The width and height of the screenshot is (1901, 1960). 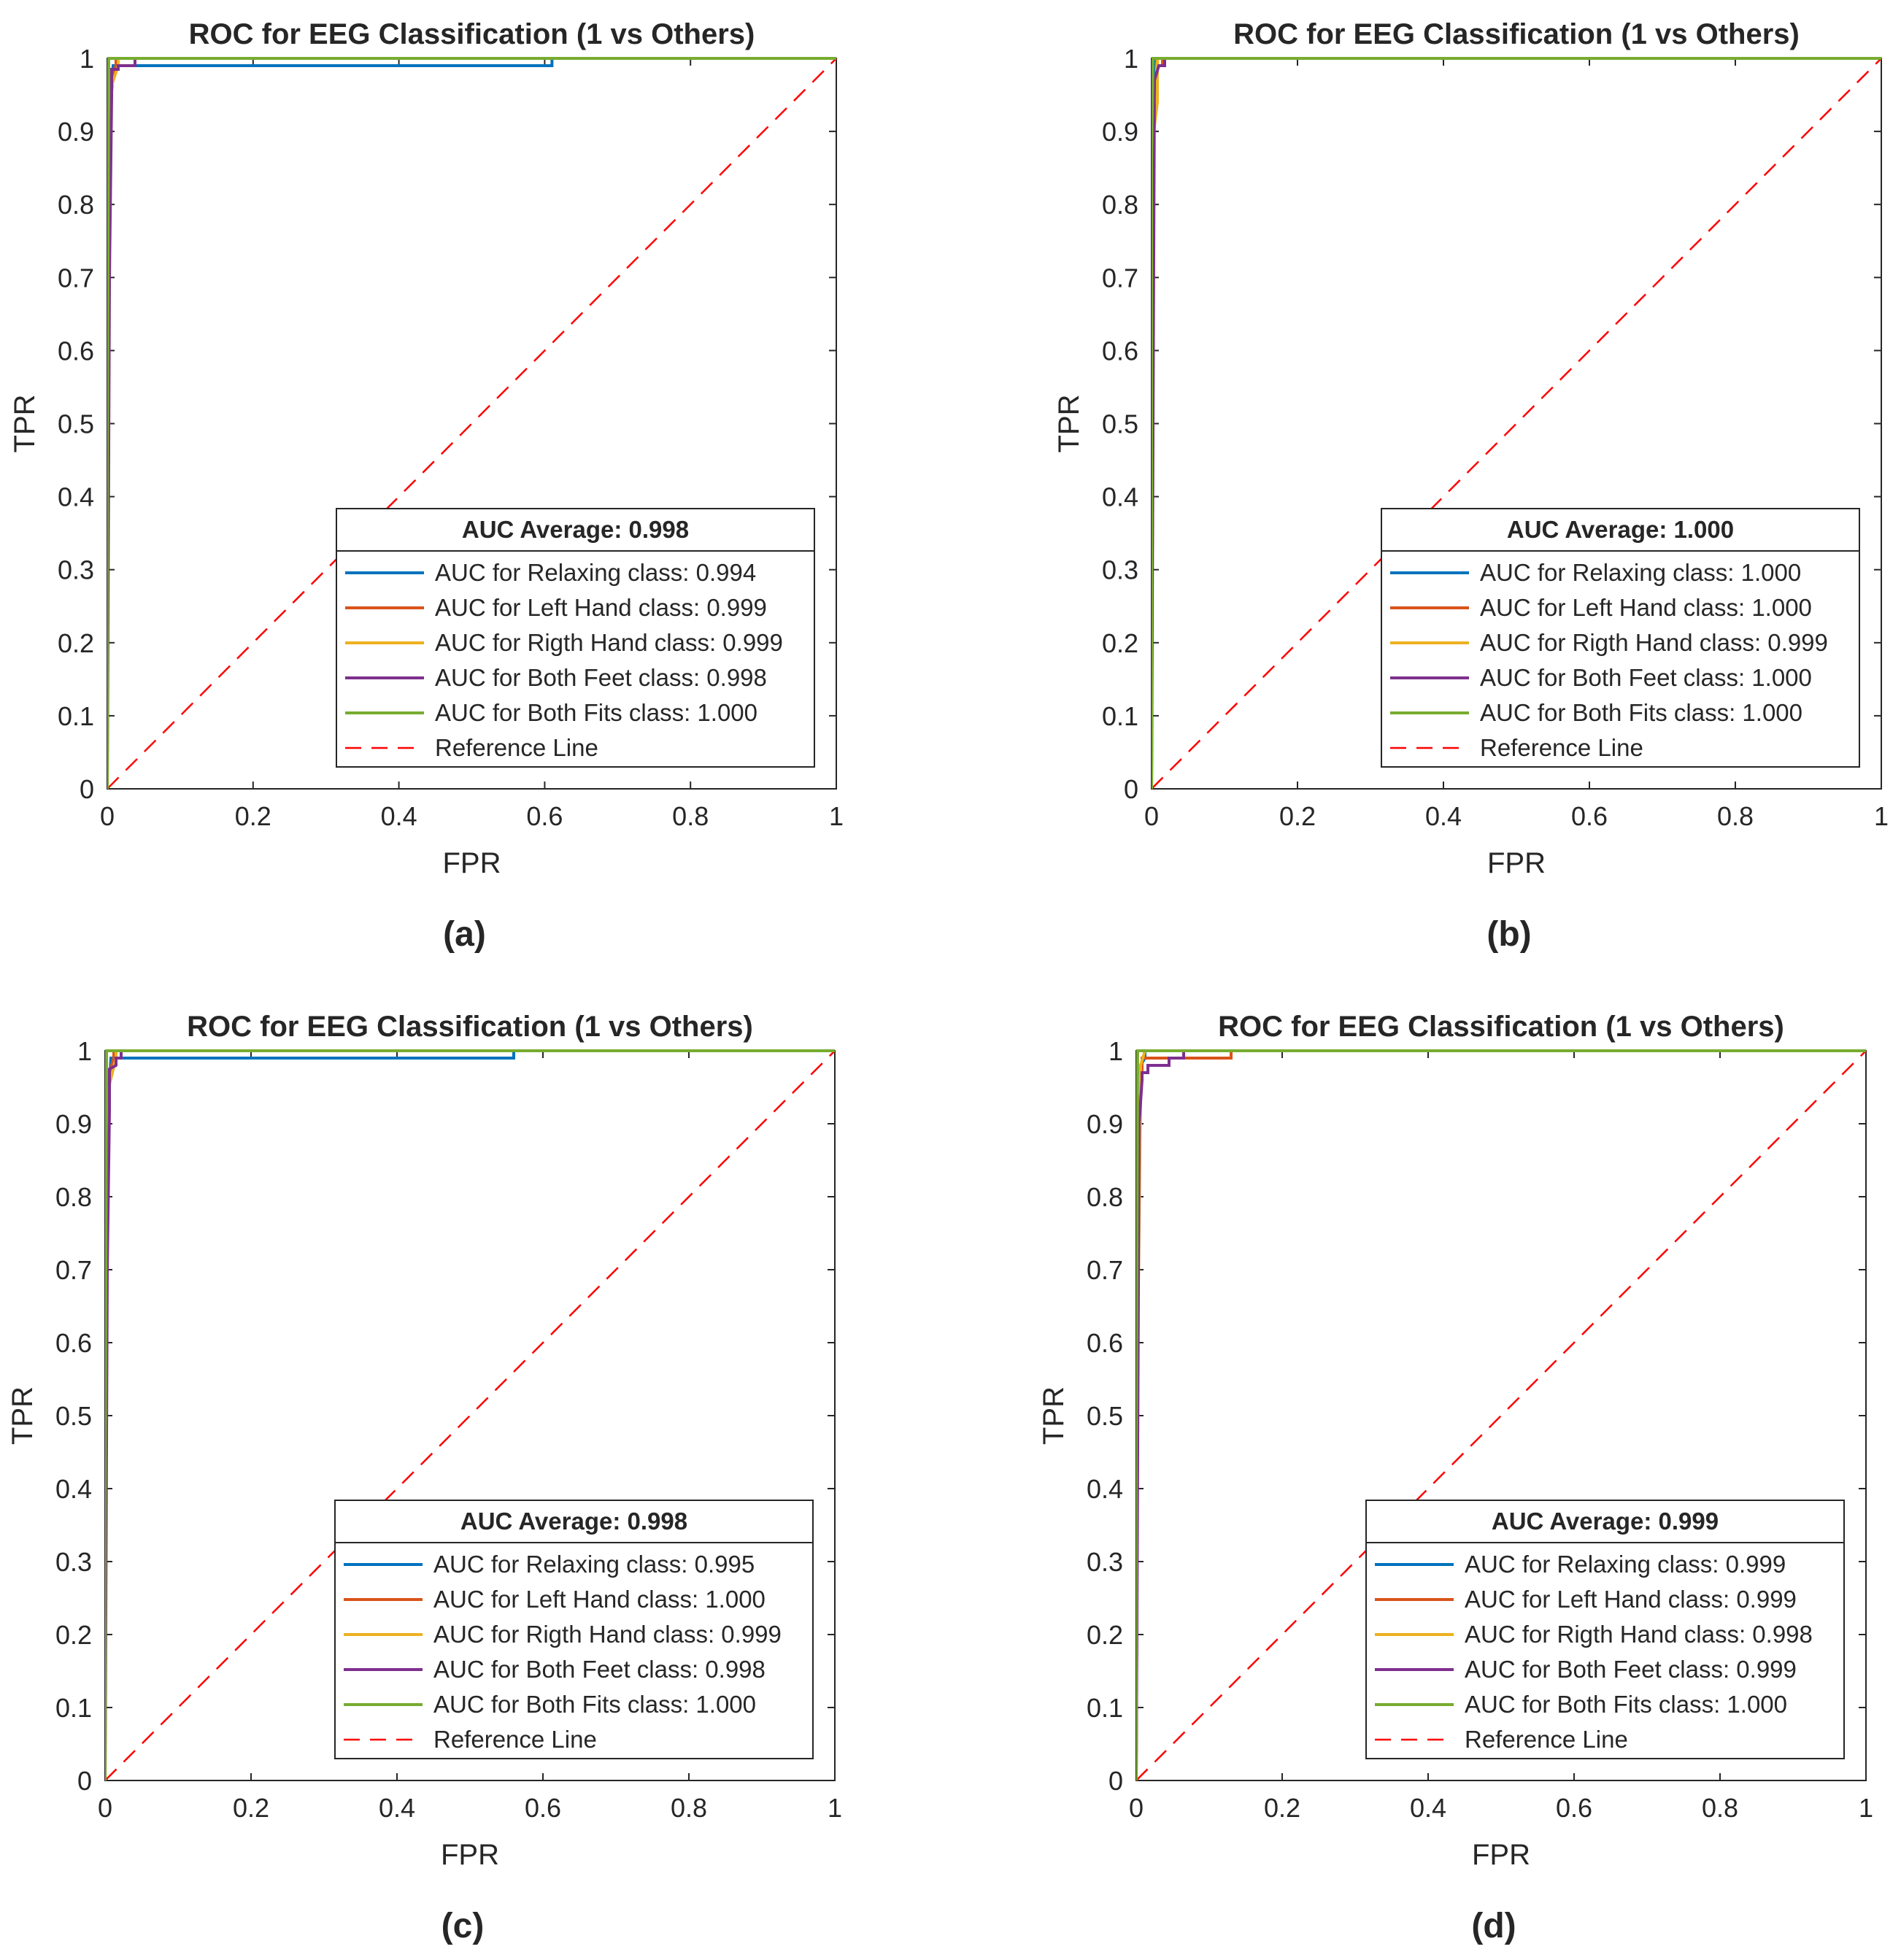 I want to click on legend-title: AUC Average: 1.000, so click(x=1620, y=529).